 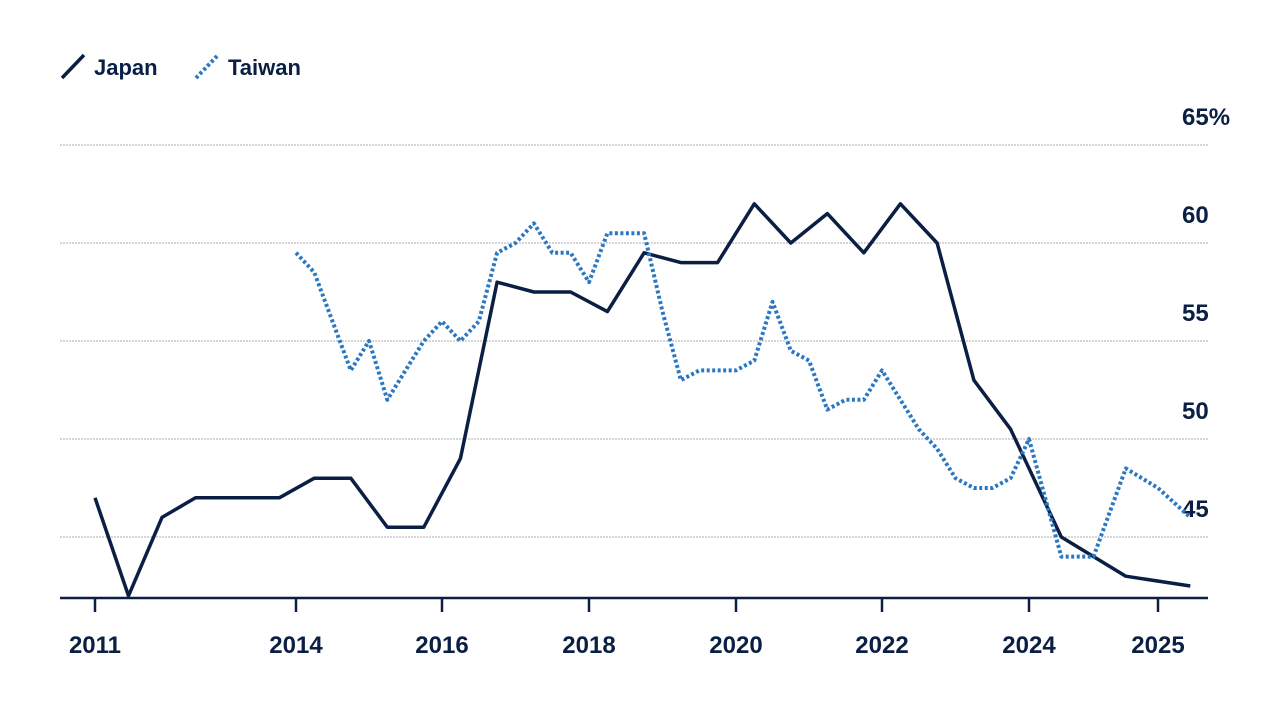 What do you see at coordinates (1195, 509) in the screenshot?
I see `y-tick-label: 45` at bounding box center [1195, 509].